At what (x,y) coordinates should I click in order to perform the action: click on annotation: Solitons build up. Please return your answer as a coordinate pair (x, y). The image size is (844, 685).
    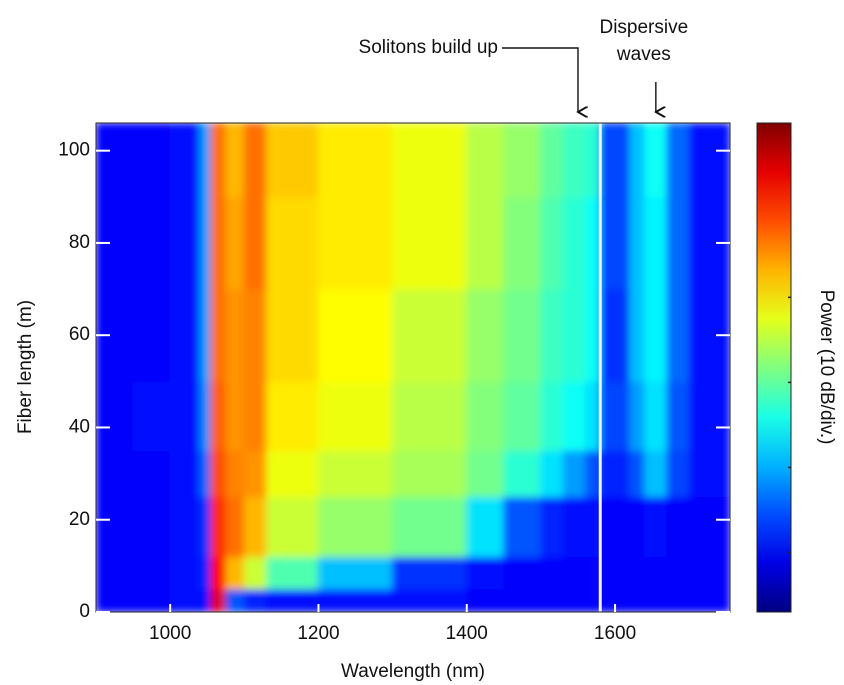
    Looking at the image, I should click on (428, 47).